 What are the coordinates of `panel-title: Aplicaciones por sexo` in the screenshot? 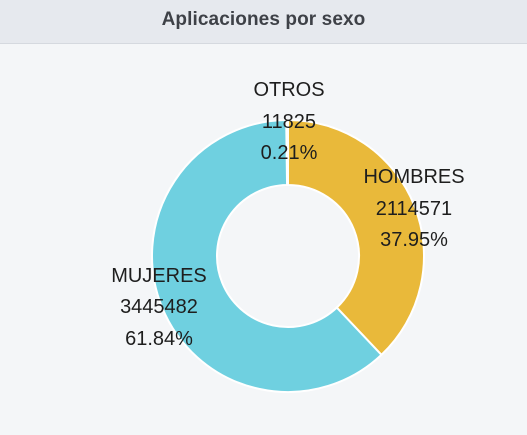 It's located at (263, 19).